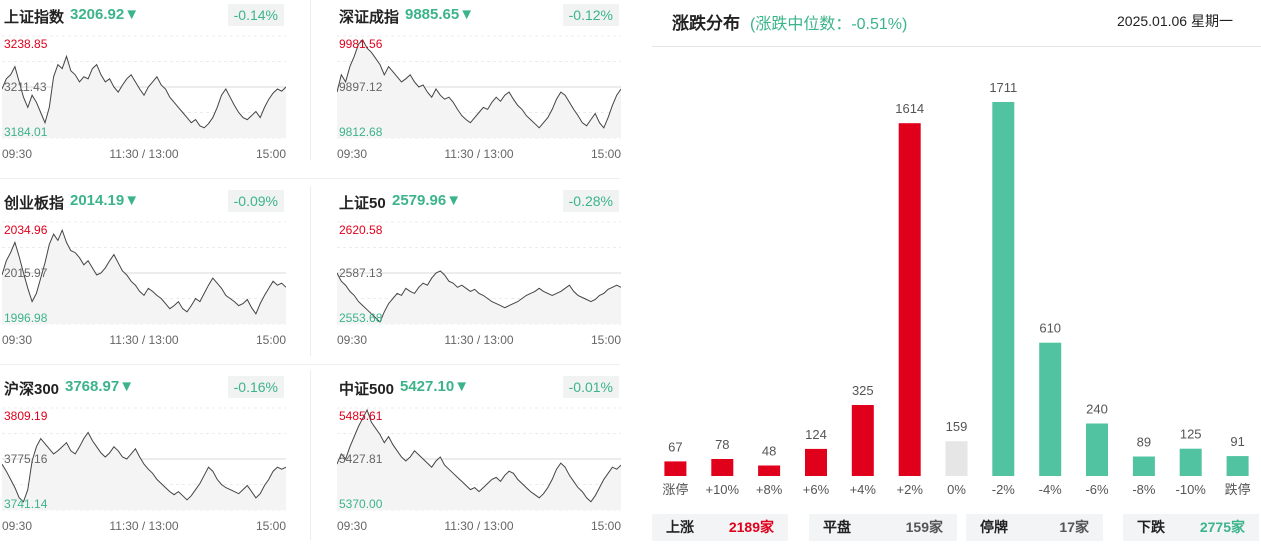  Describe the element at coordinates (435, 386) in the screenshot. I see `index-price: 5427.10▼` at that location.